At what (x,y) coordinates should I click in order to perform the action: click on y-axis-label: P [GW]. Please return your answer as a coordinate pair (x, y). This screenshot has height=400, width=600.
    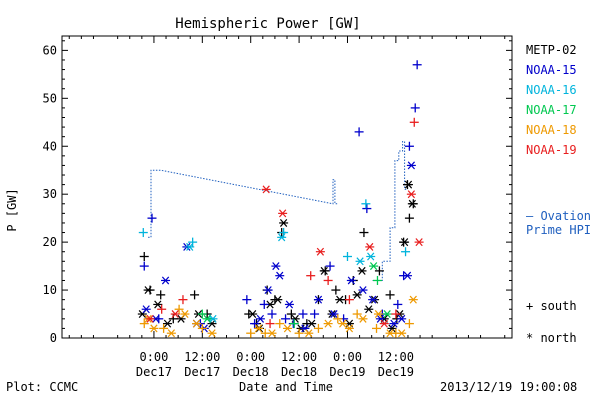
    Looking at the image, I should click on (12, 209).